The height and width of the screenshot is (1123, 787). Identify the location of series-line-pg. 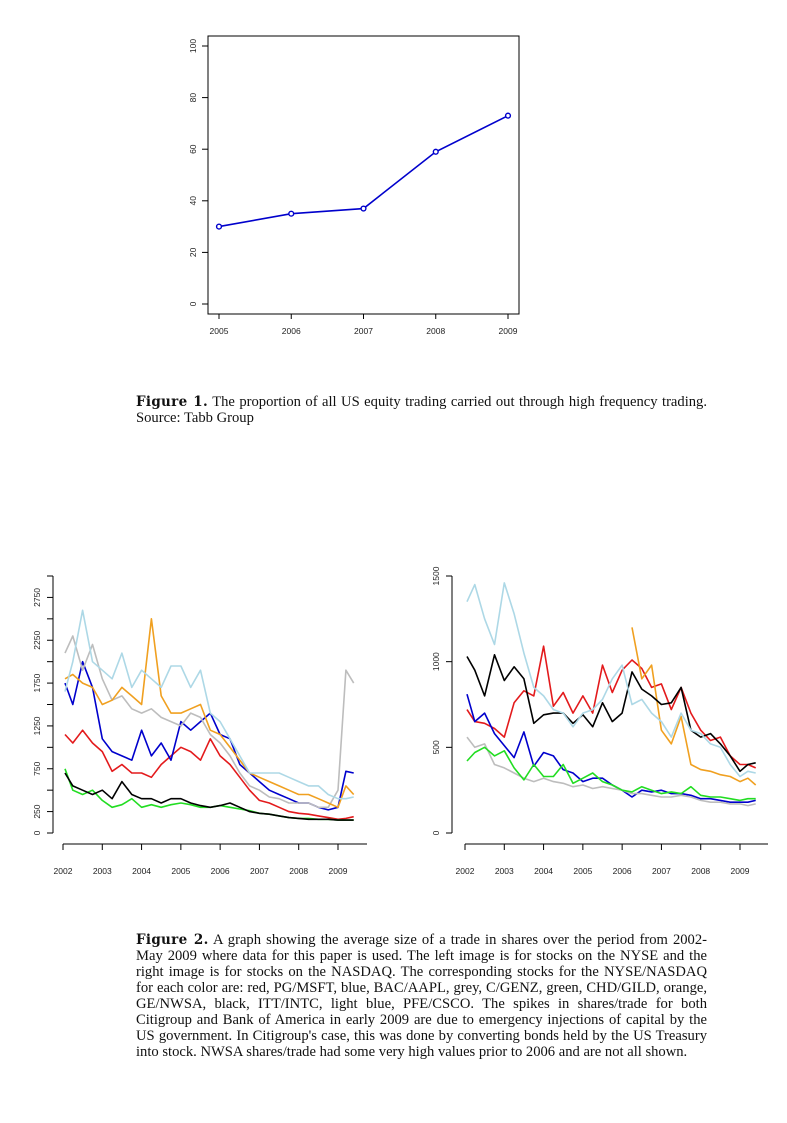
(209, 775).